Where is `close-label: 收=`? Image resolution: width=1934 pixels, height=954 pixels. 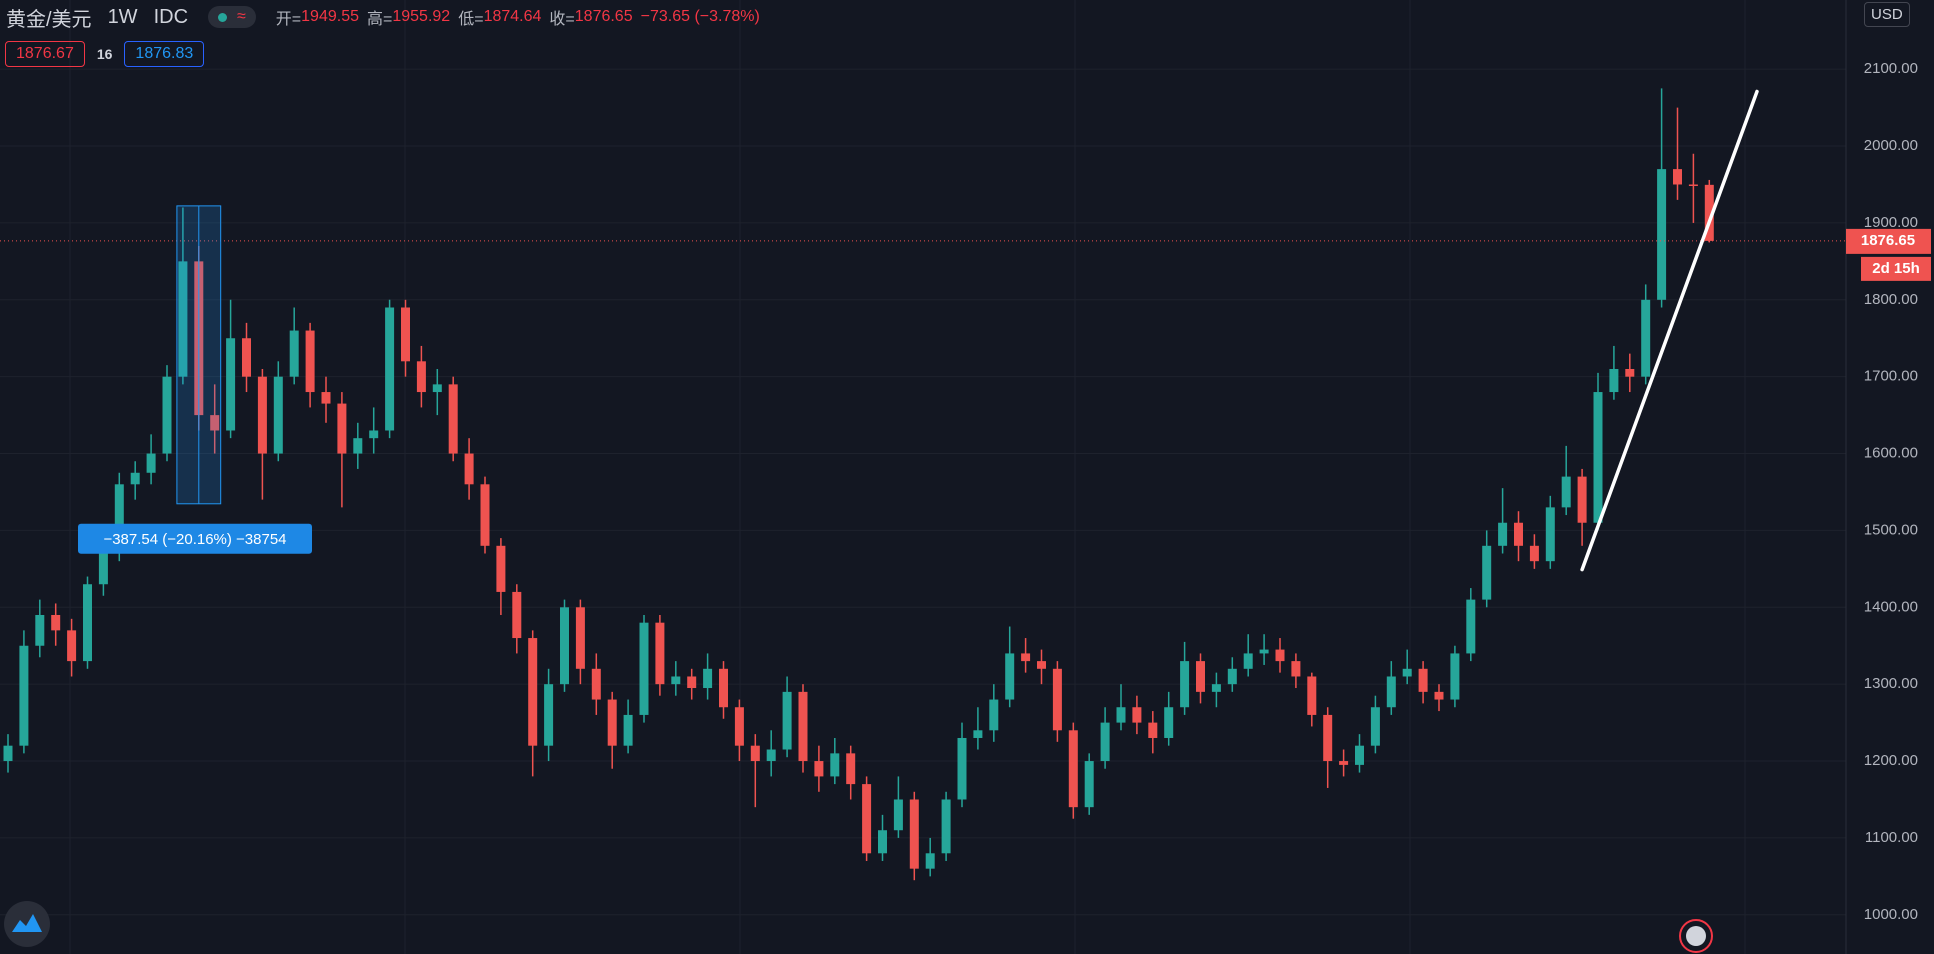
close-label: 收= is located at coordinates (562, 19).